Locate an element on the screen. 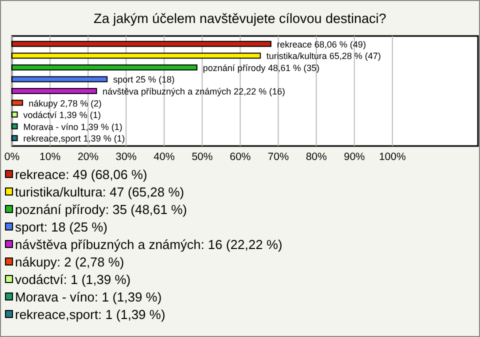 The height and width of the screenshot is (337, 480). category-label: návštěva příbuzných a známých 22,22 % (16) is located at coordinates (194, 91).